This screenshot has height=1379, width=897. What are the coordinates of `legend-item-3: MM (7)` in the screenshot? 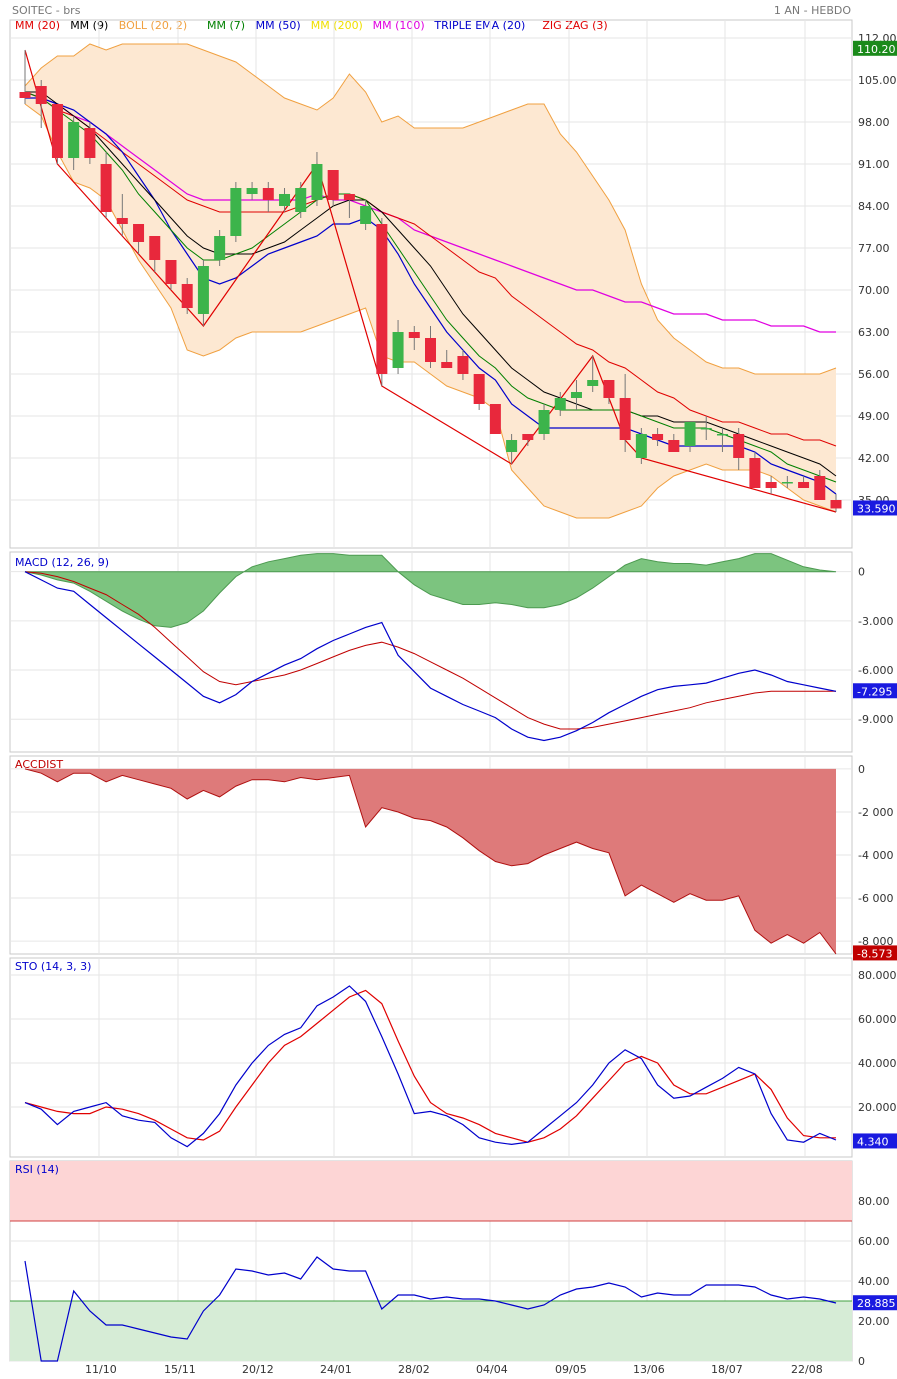 It's located at (226, 25).